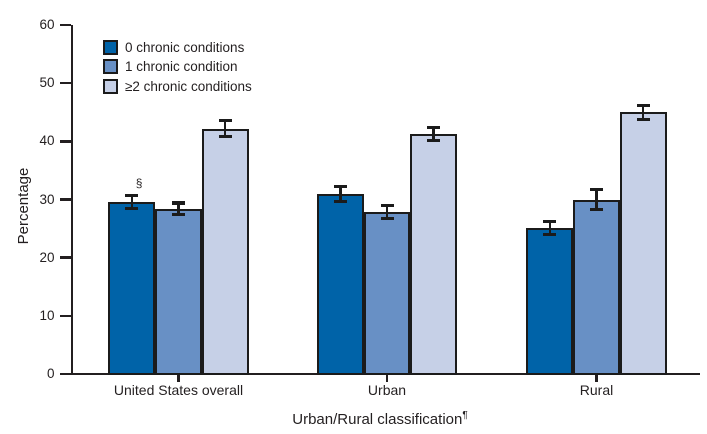 Image resolution: width=707 pixels, height=434 pixels. I want to click on y-tick-label: 40, so click(47, 141).